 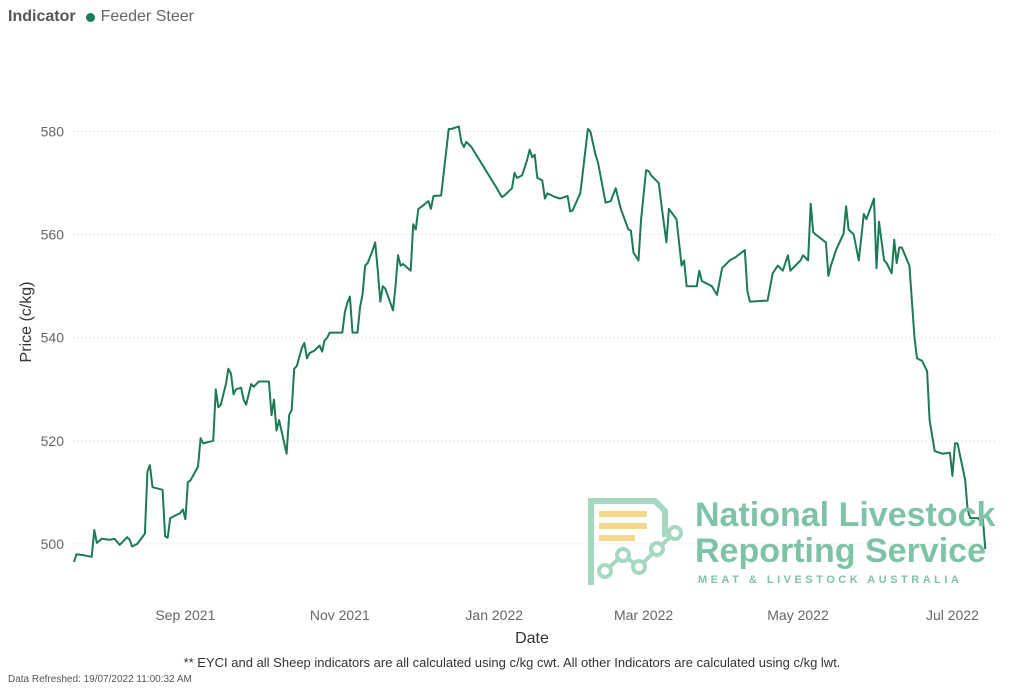 I want to click on x-tick-label: Nov 2021, so click(x=340, y=615).